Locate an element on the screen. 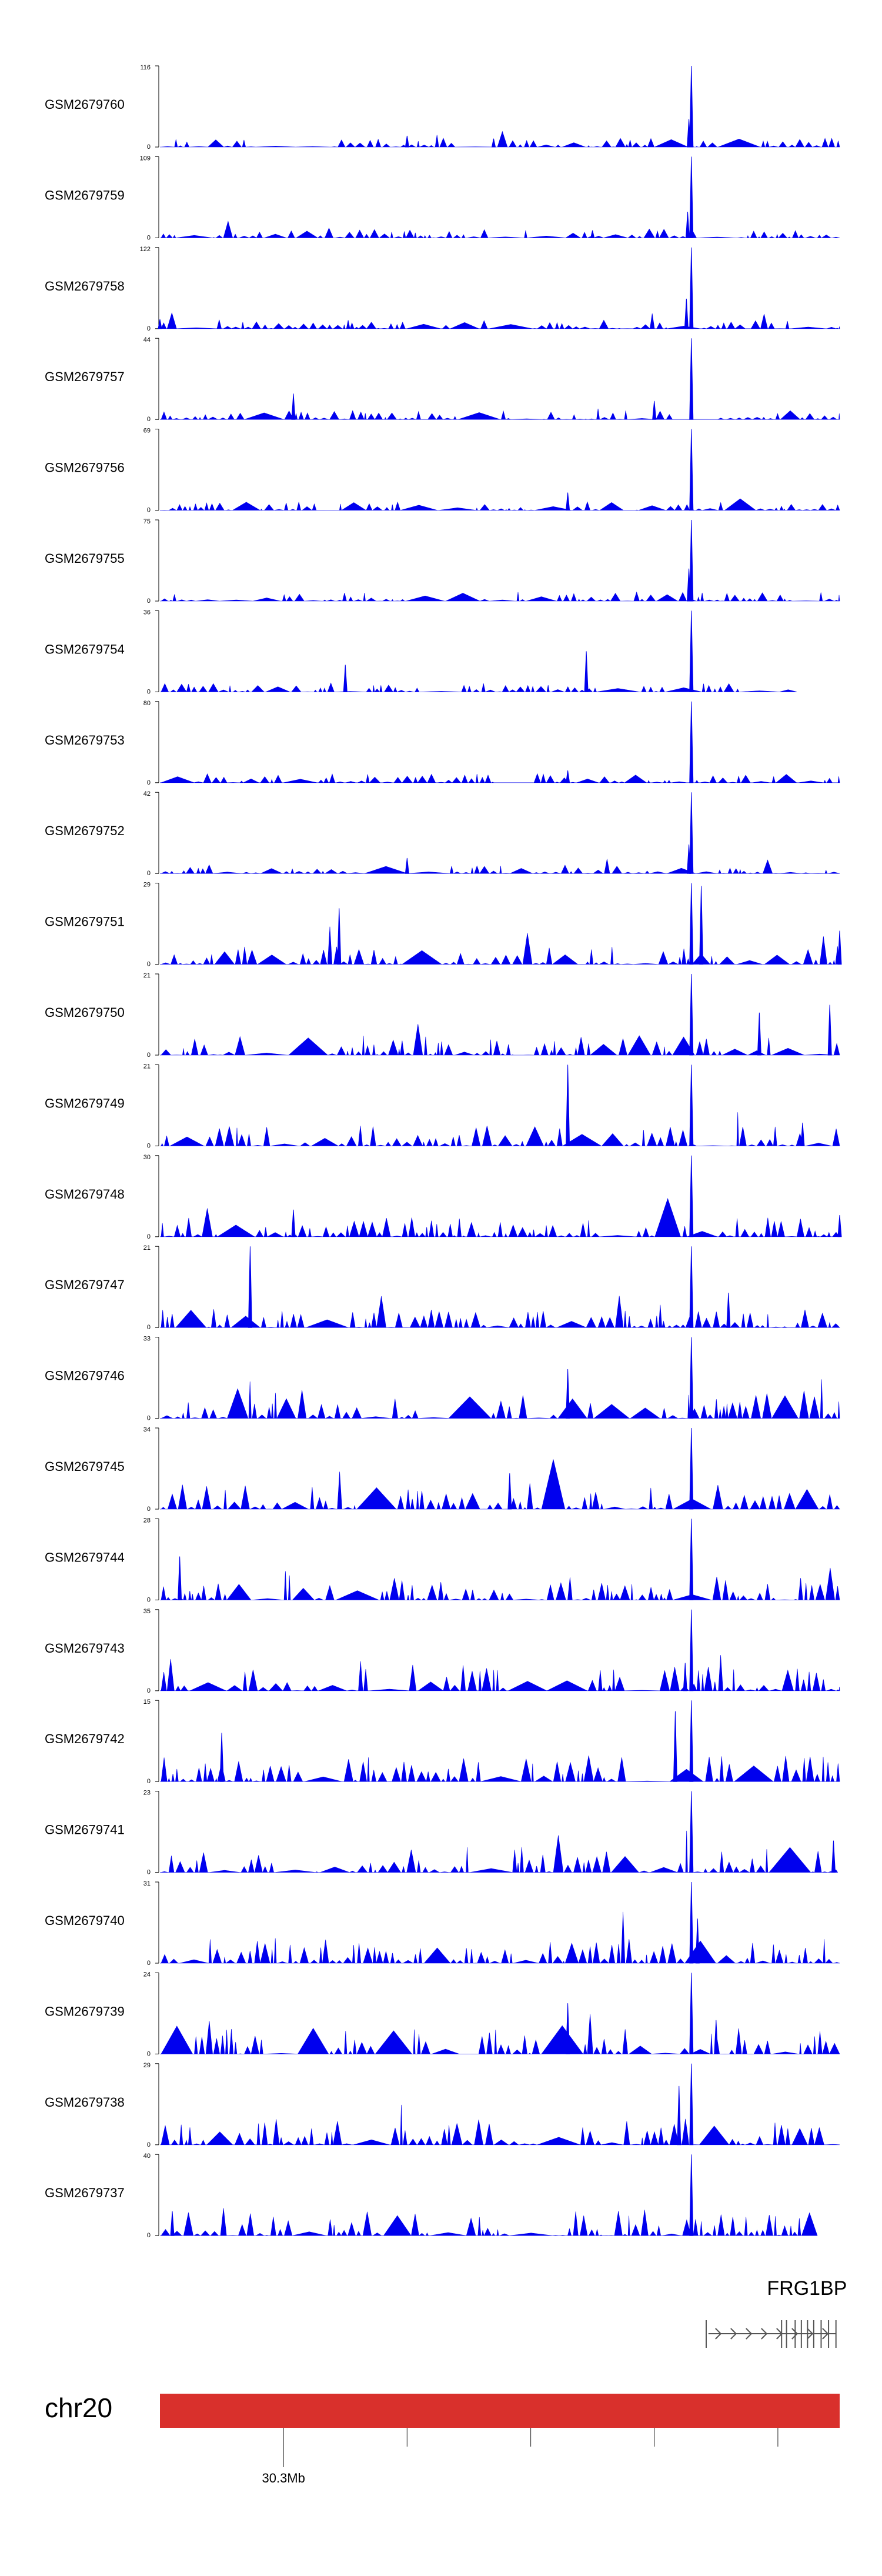 The width and height of the screenshot is (882, 2576). sample-label: GSM2679757 is located at coordinates (85, 376).